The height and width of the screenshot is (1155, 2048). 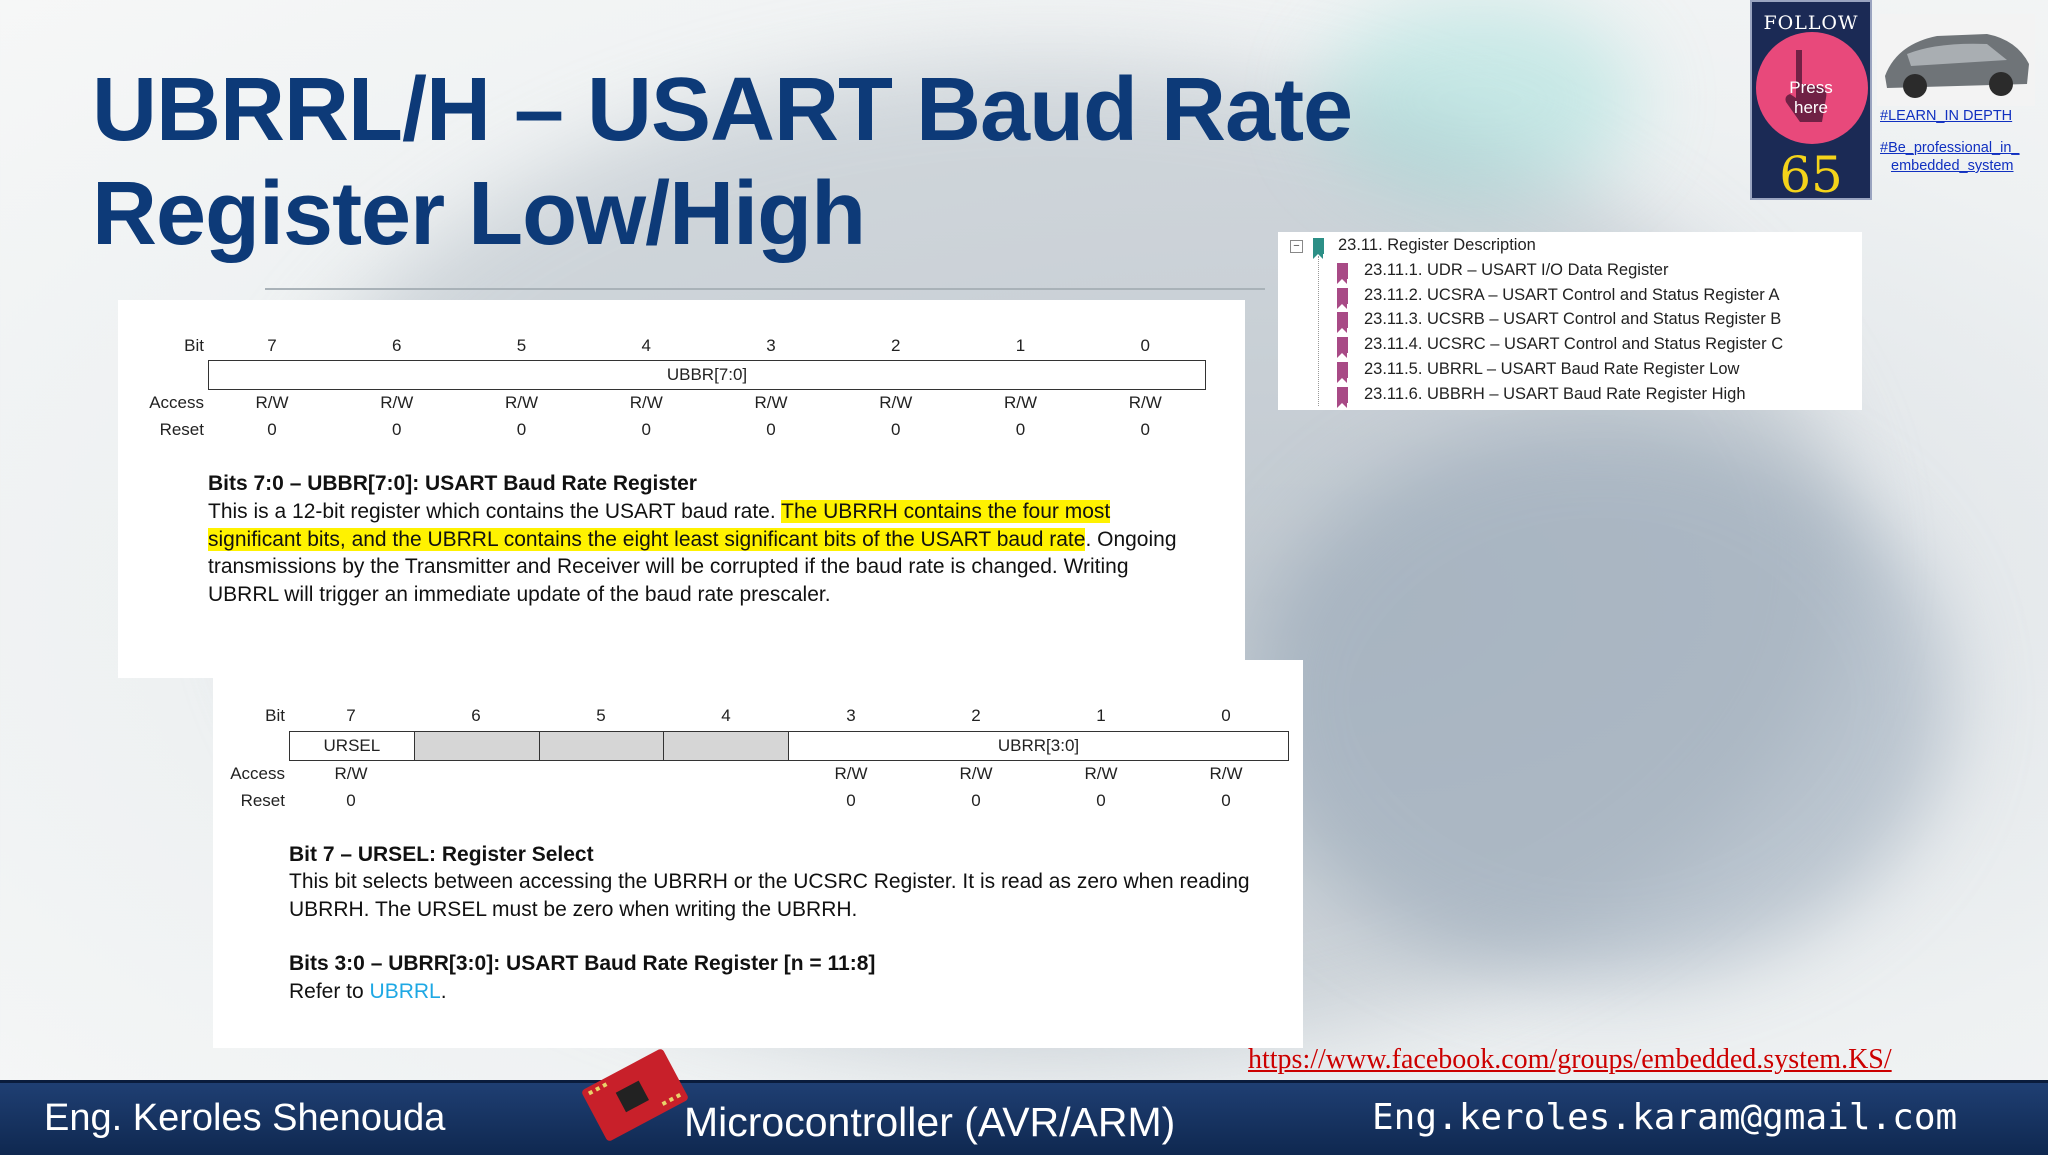 I want to click on microcontroller-board-image, so click(x=635, y=1095).